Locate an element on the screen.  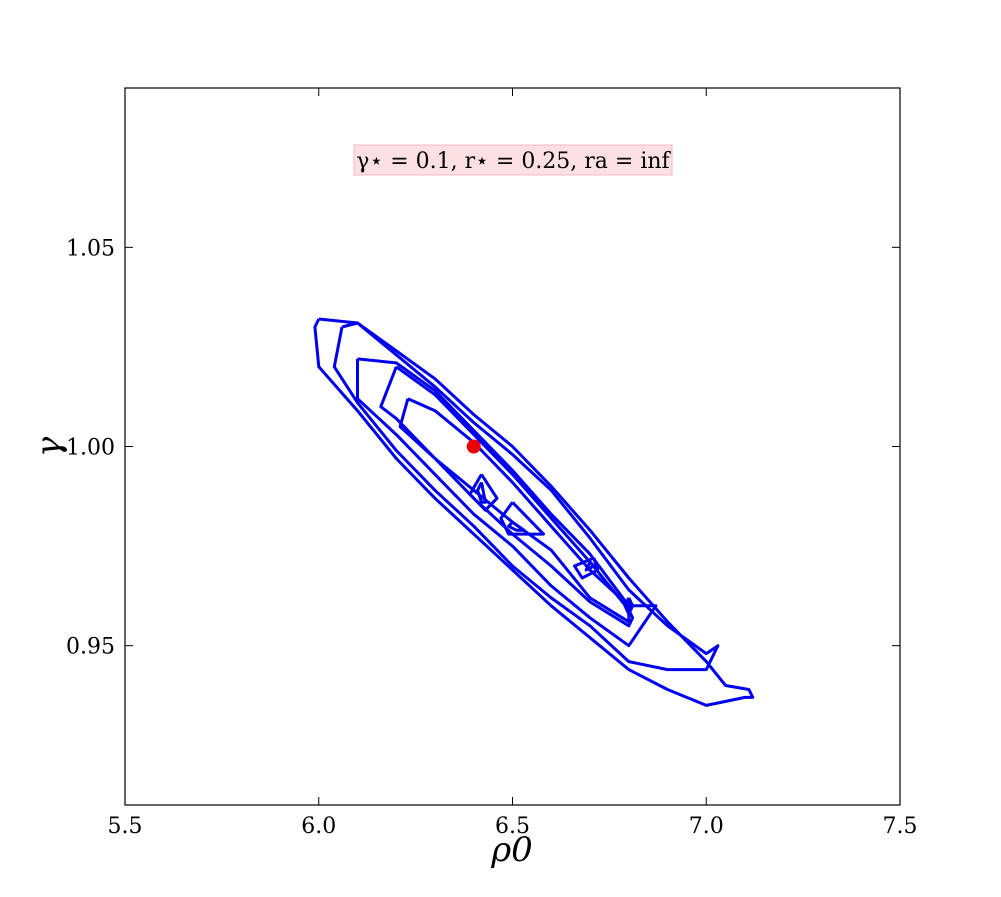
x-tick-label: 6.5 is located at coordinates (512, 826).